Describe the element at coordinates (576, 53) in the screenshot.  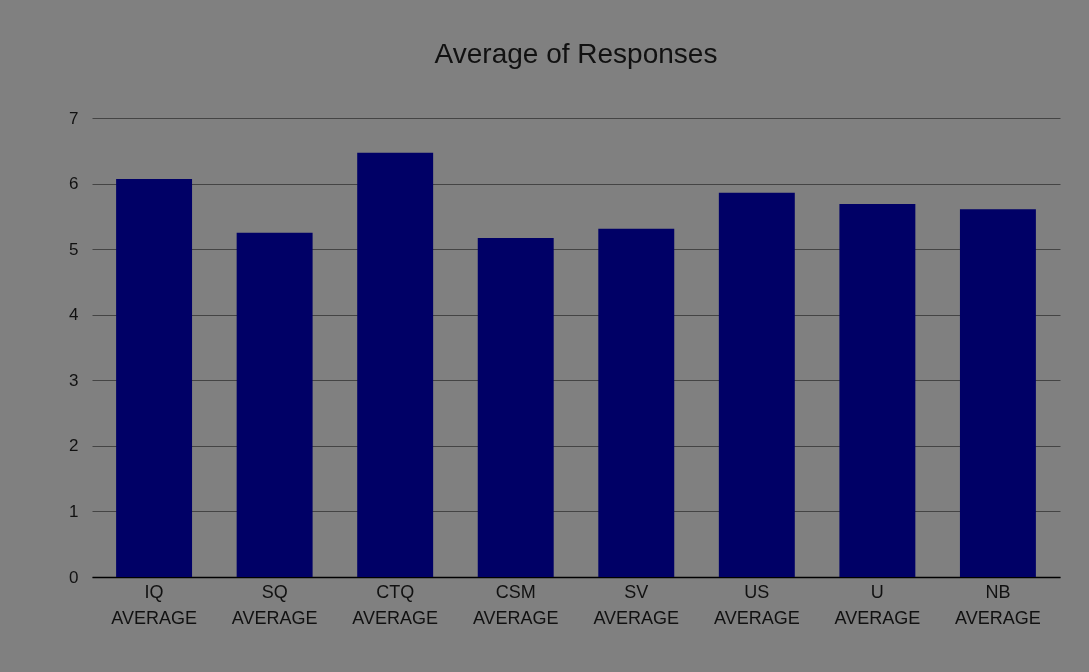
I see `chart-title: Average of Responses` at that location.